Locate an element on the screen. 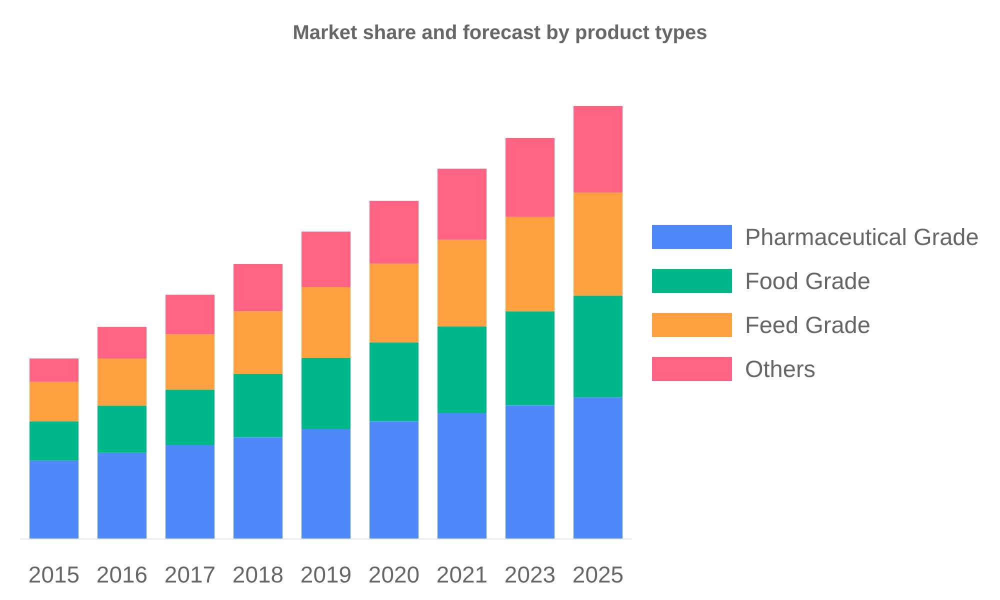  x-tick-label: 2016 is located at coordinates (122, 574).